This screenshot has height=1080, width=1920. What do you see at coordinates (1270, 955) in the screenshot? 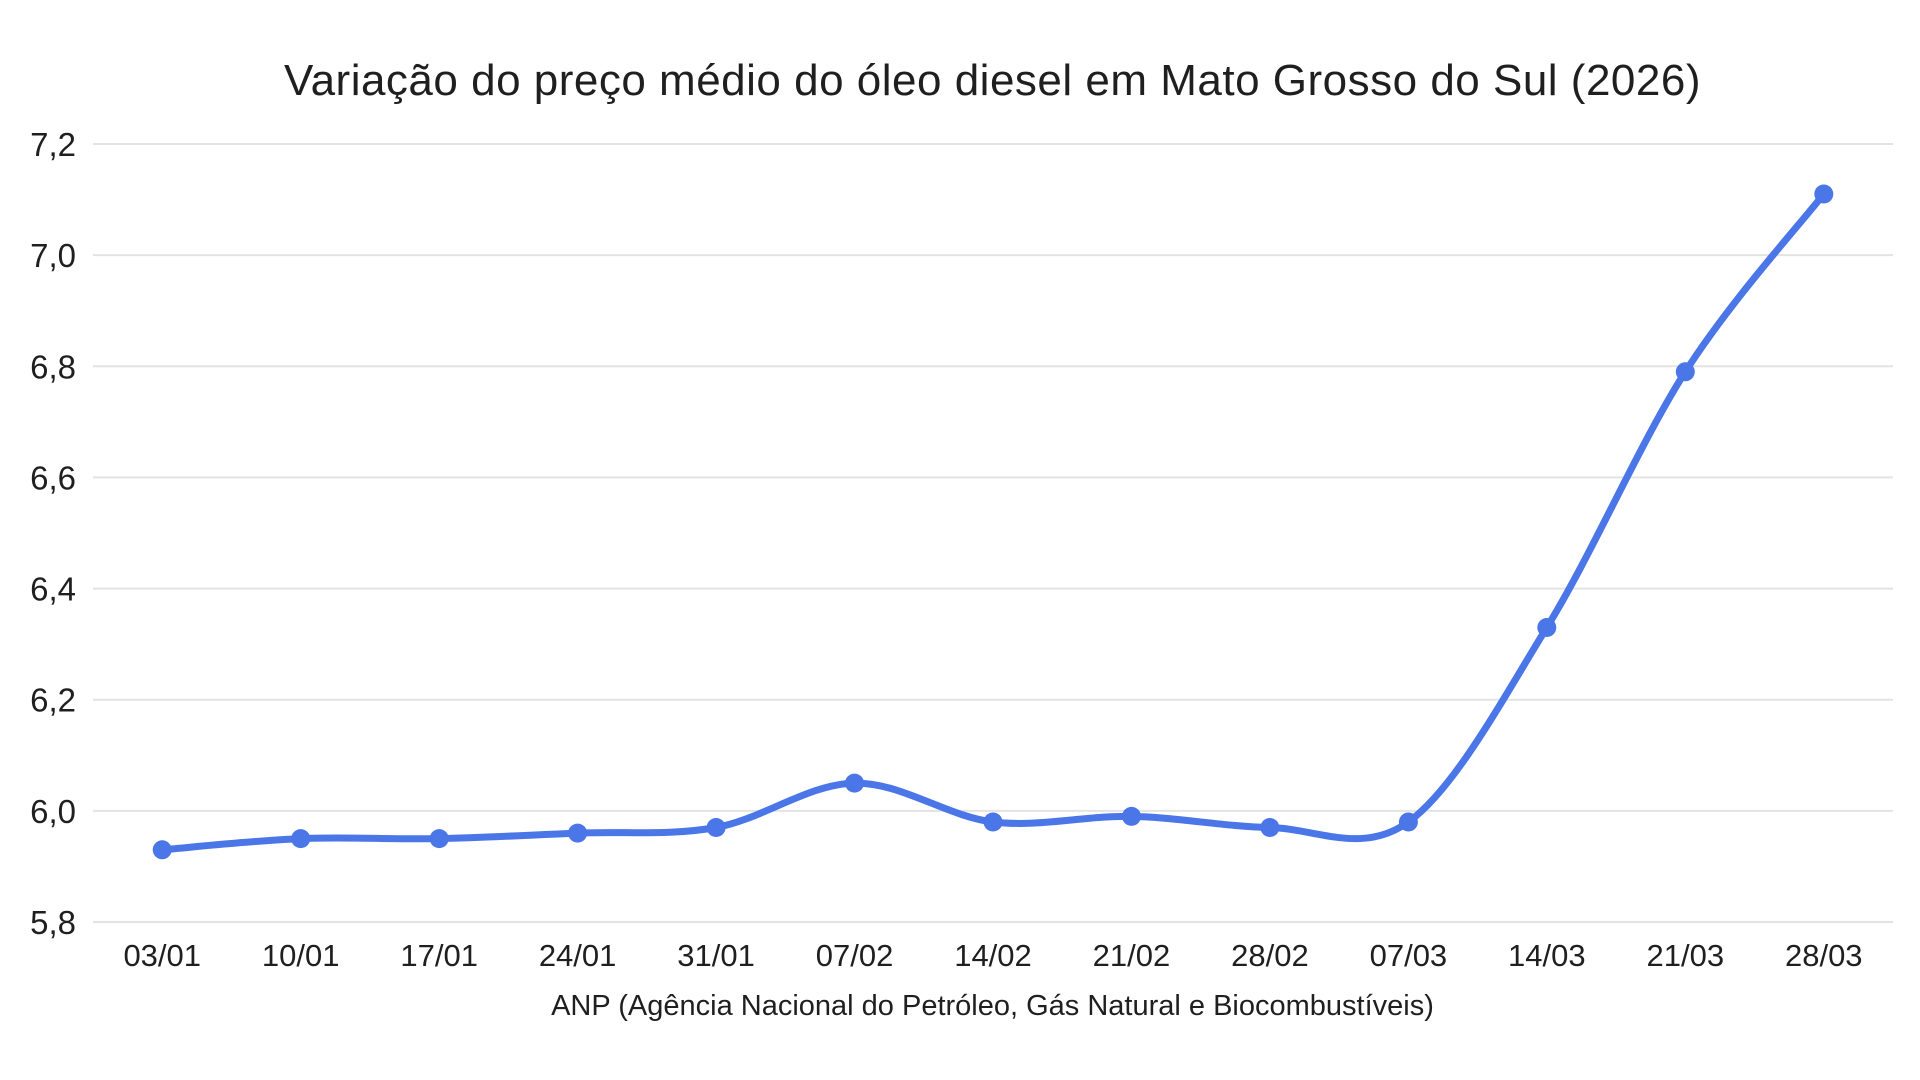
I see `x-tick-label: 28/02` at bounding box center [1270, 955].